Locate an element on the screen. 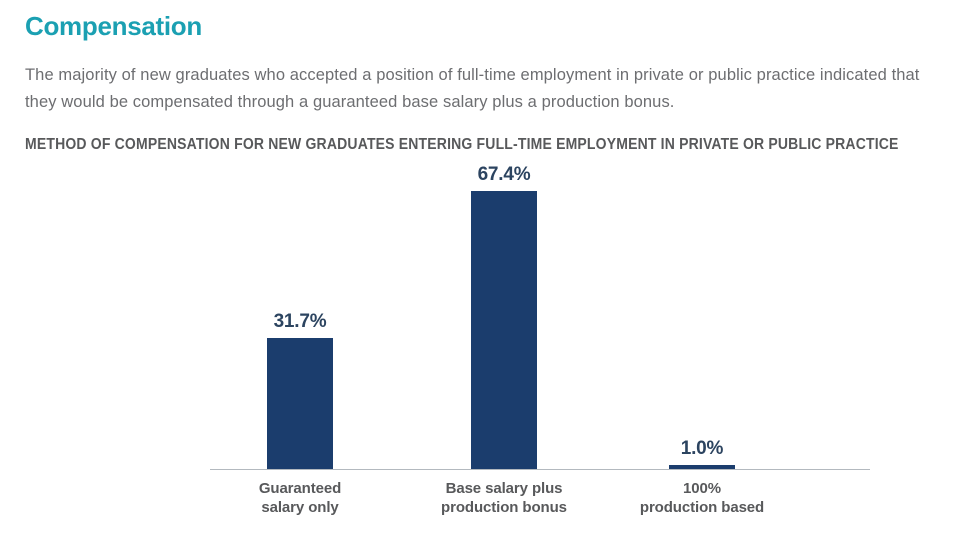 The image size is (980, 550). bar-value-label: 67.4% is located at coordinates (504, 174).